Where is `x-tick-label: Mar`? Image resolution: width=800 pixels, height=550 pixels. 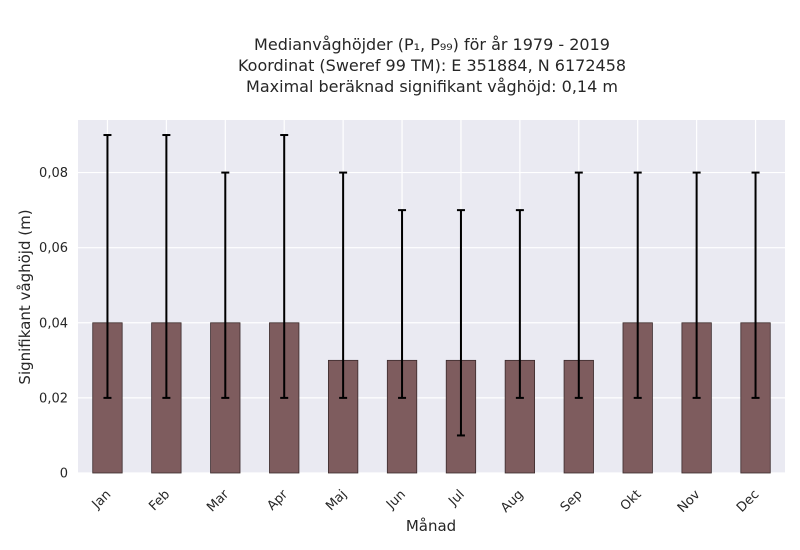
x-tick-label: Mar is located at coordinates (218, 501).